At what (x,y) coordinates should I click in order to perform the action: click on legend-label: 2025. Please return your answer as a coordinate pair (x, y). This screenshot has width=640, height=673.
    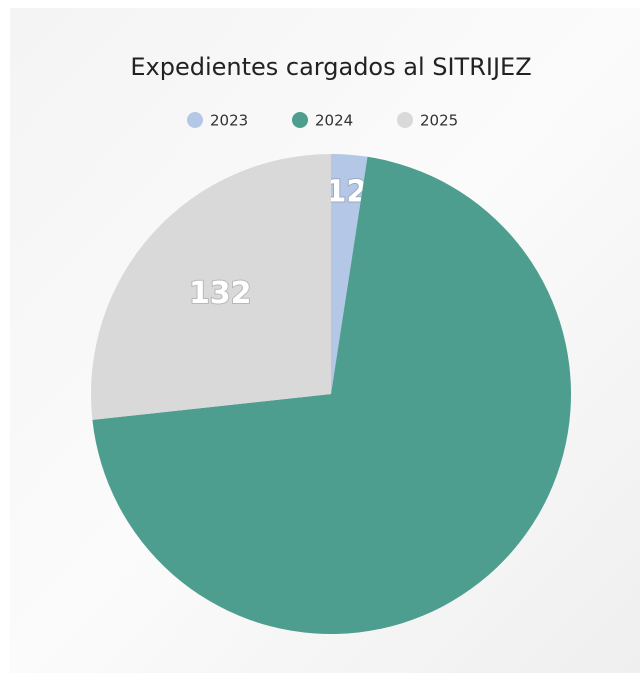
    Looking at the image, I should click on (439, 121).